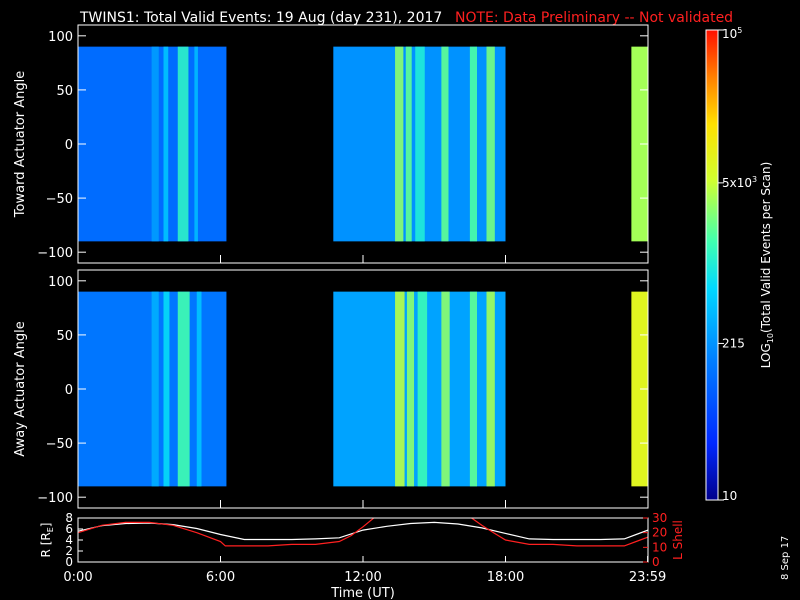  What do you see at coordinates (659, 533) in the screenshot?
I see `y2-tick-label: 20` at bounding box center [659, 533].